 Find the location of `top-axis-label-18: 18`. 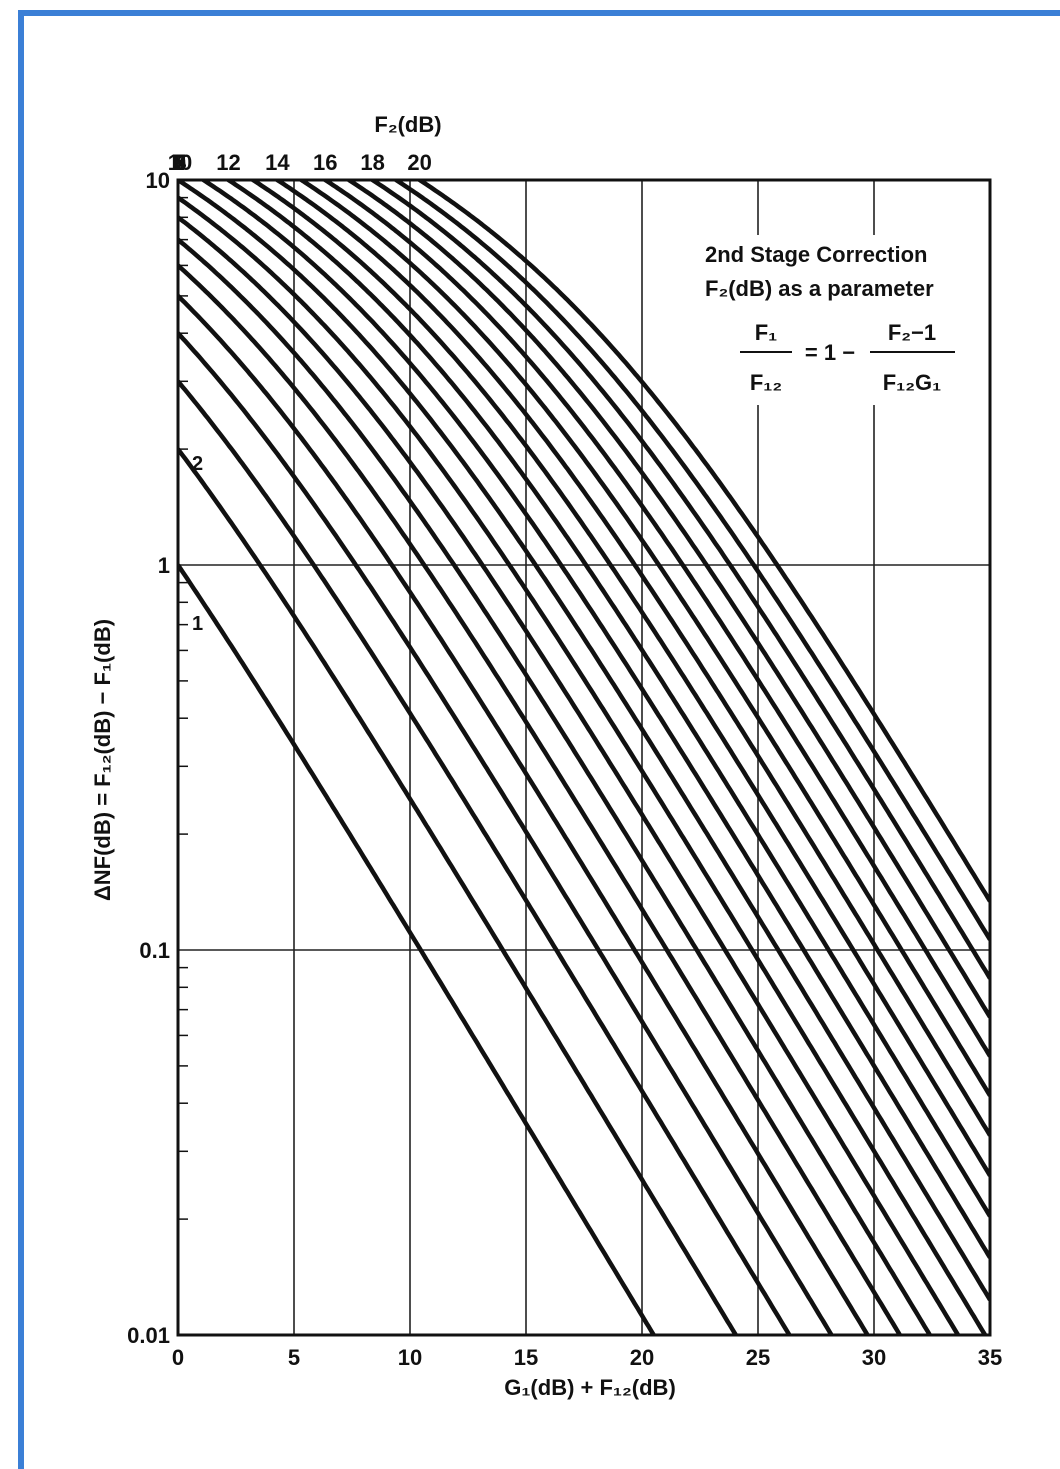

top-axis-label-18: 18 is located at coordinates (372, 162).